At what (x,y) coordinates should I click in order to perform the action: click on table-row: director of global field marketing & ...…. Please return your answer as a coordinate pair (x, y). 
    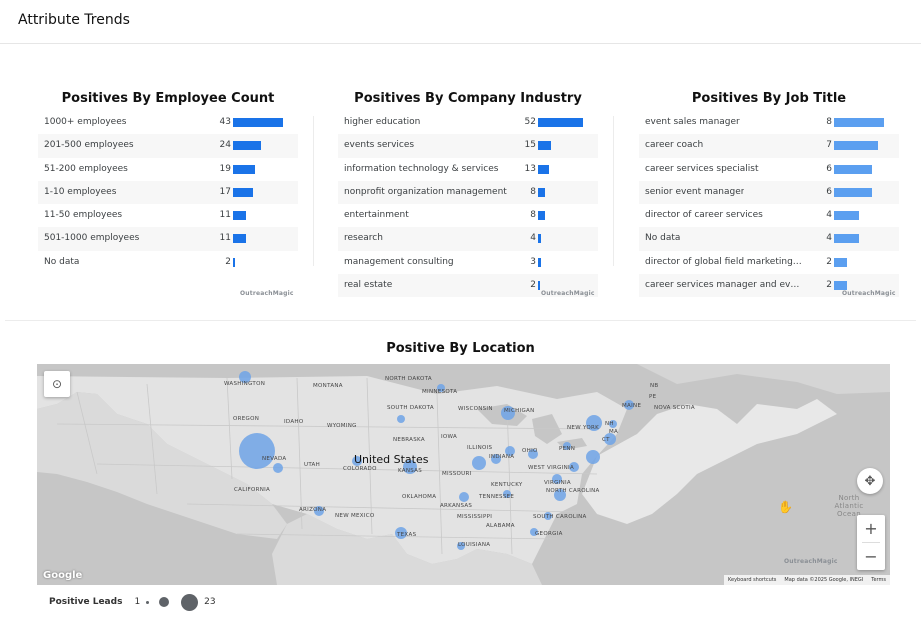
    Looking at the image, I should click on (769, 262).